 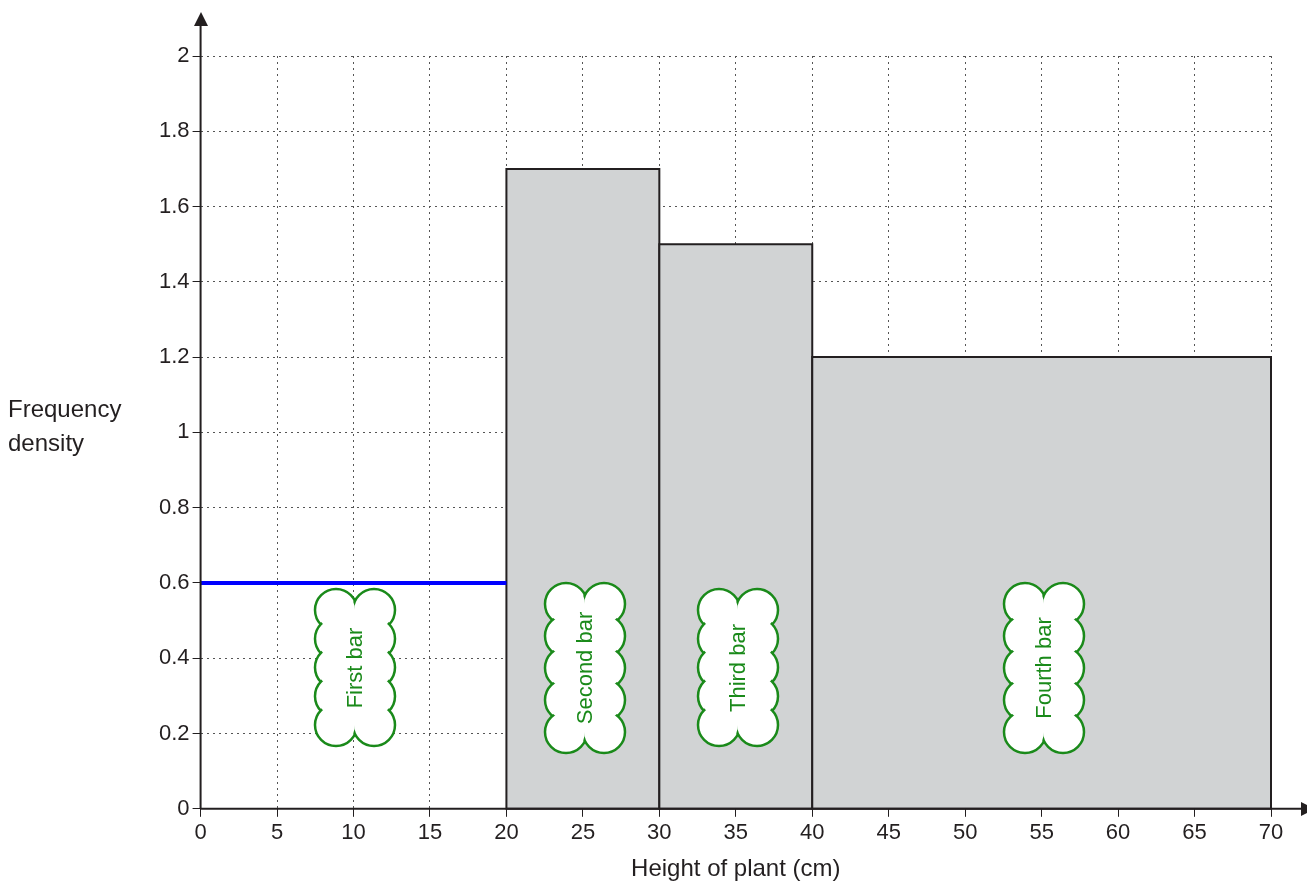 I want to click on x-tick-label: 20, so click(x=506, y=832).